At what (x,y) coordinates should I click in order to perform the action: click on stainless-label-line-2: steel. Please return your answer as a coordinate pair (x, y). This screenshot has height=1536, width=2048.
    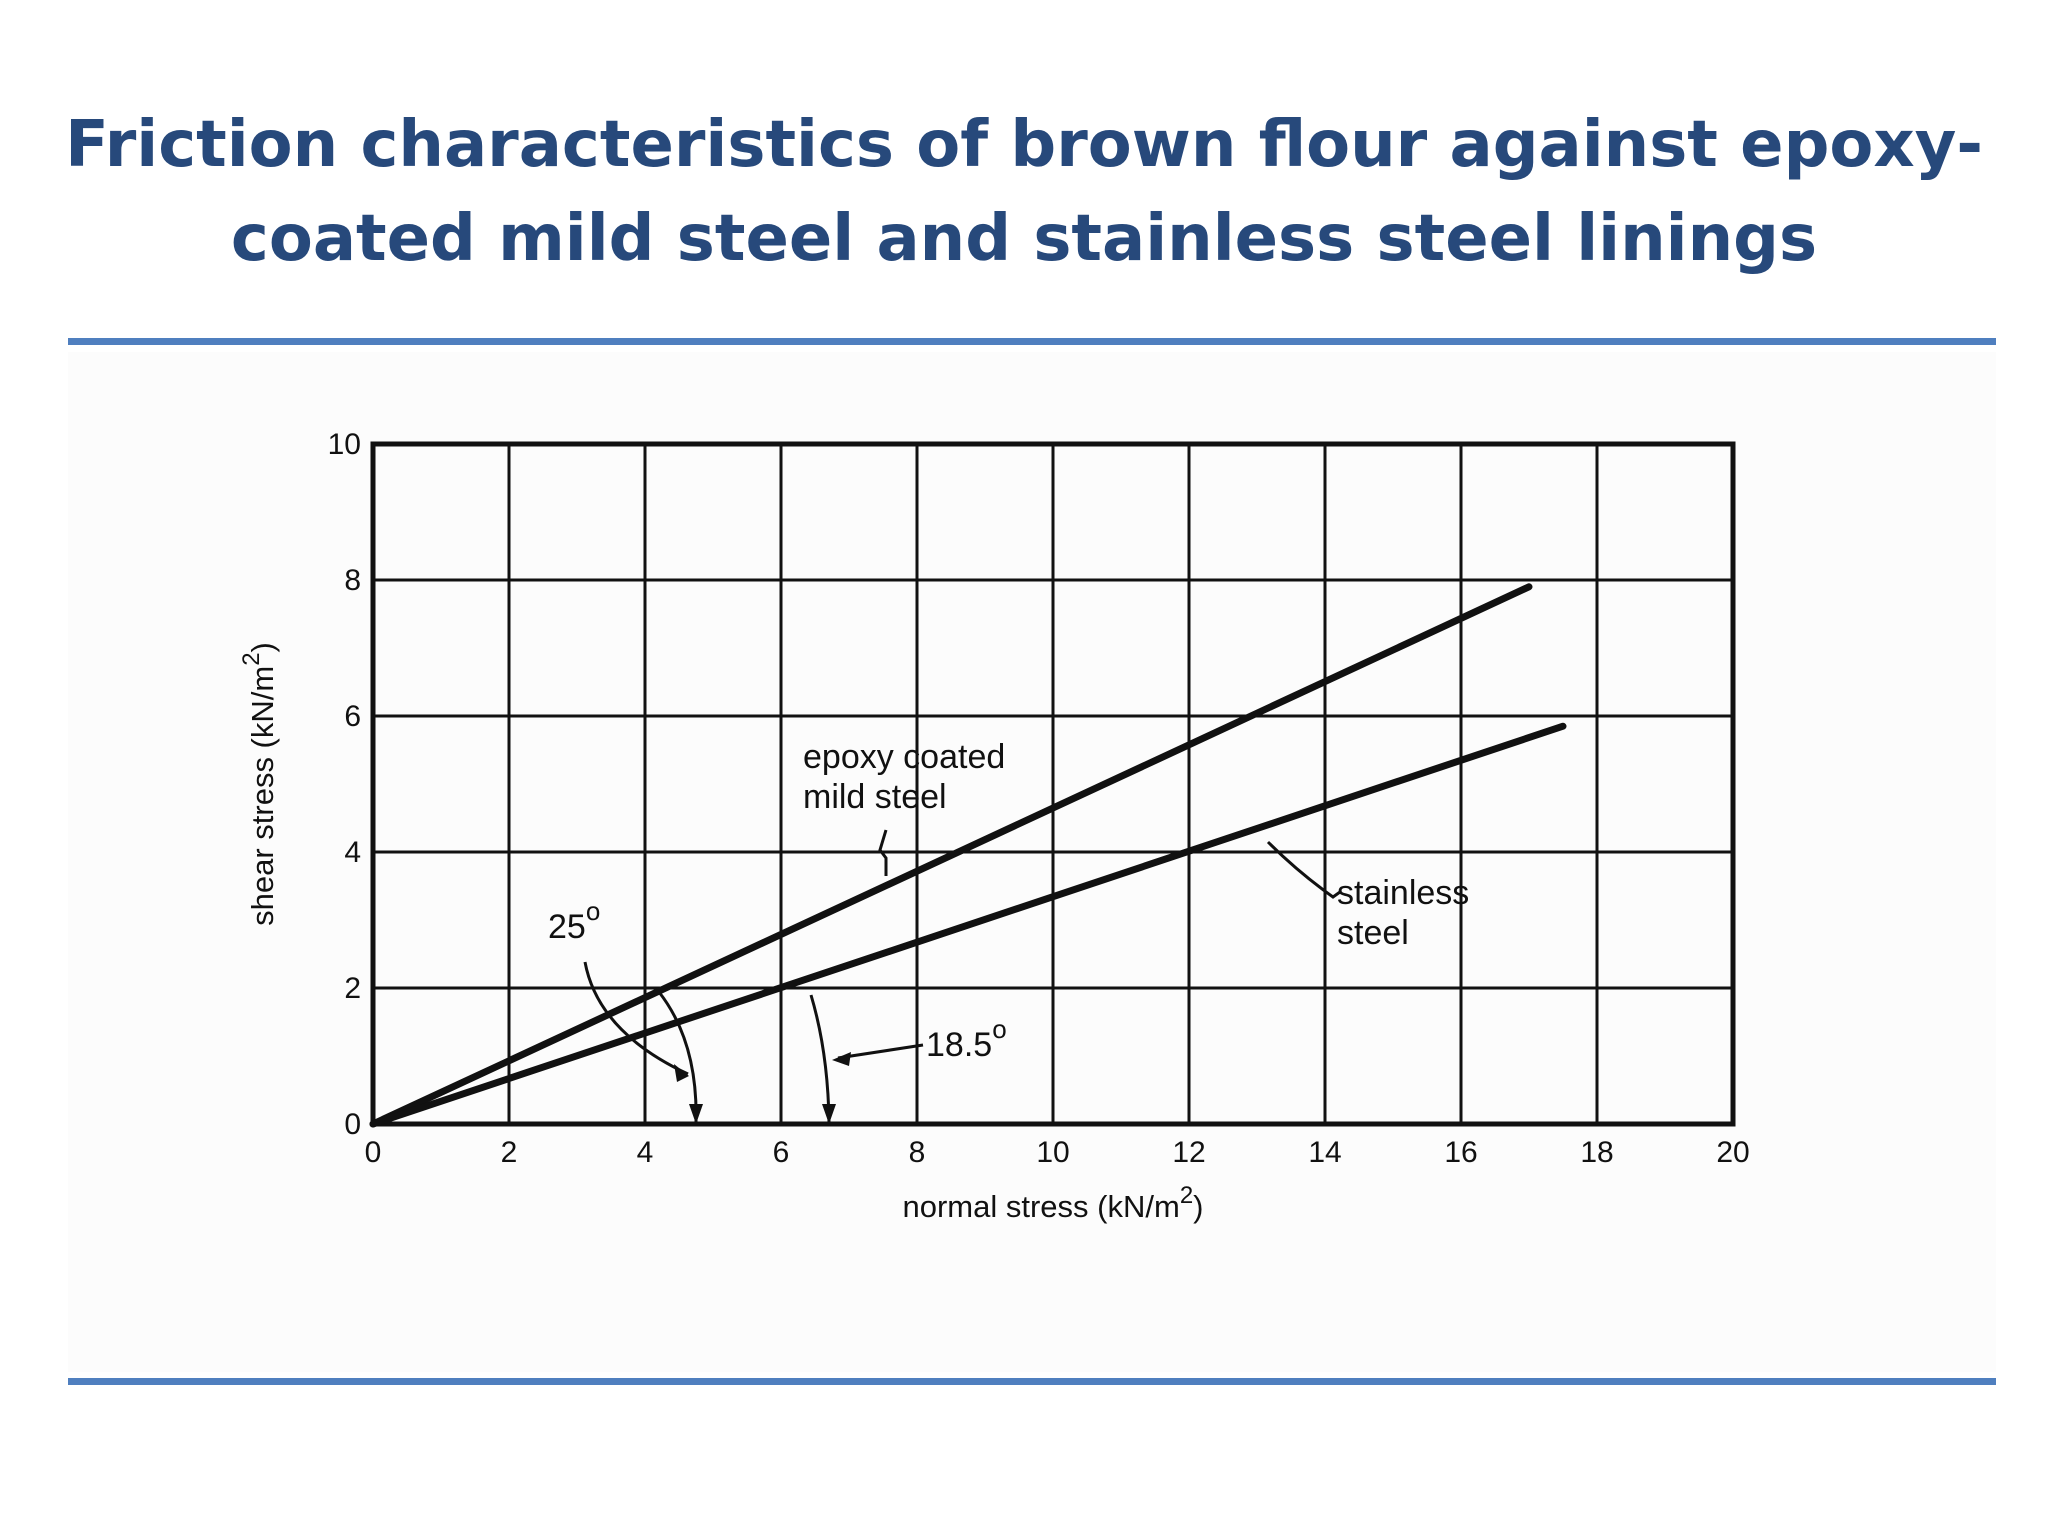
    Looking at the image, I should click on (1373, 933).